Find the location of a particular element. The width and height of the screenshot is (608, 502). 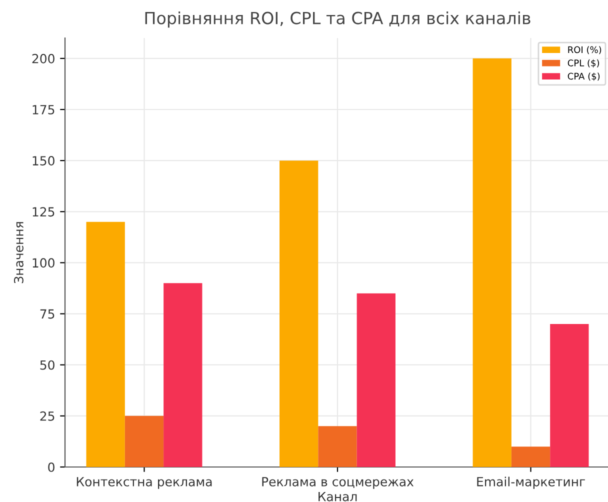

y-tick-label: 150 is located at coordinates (43, 161).